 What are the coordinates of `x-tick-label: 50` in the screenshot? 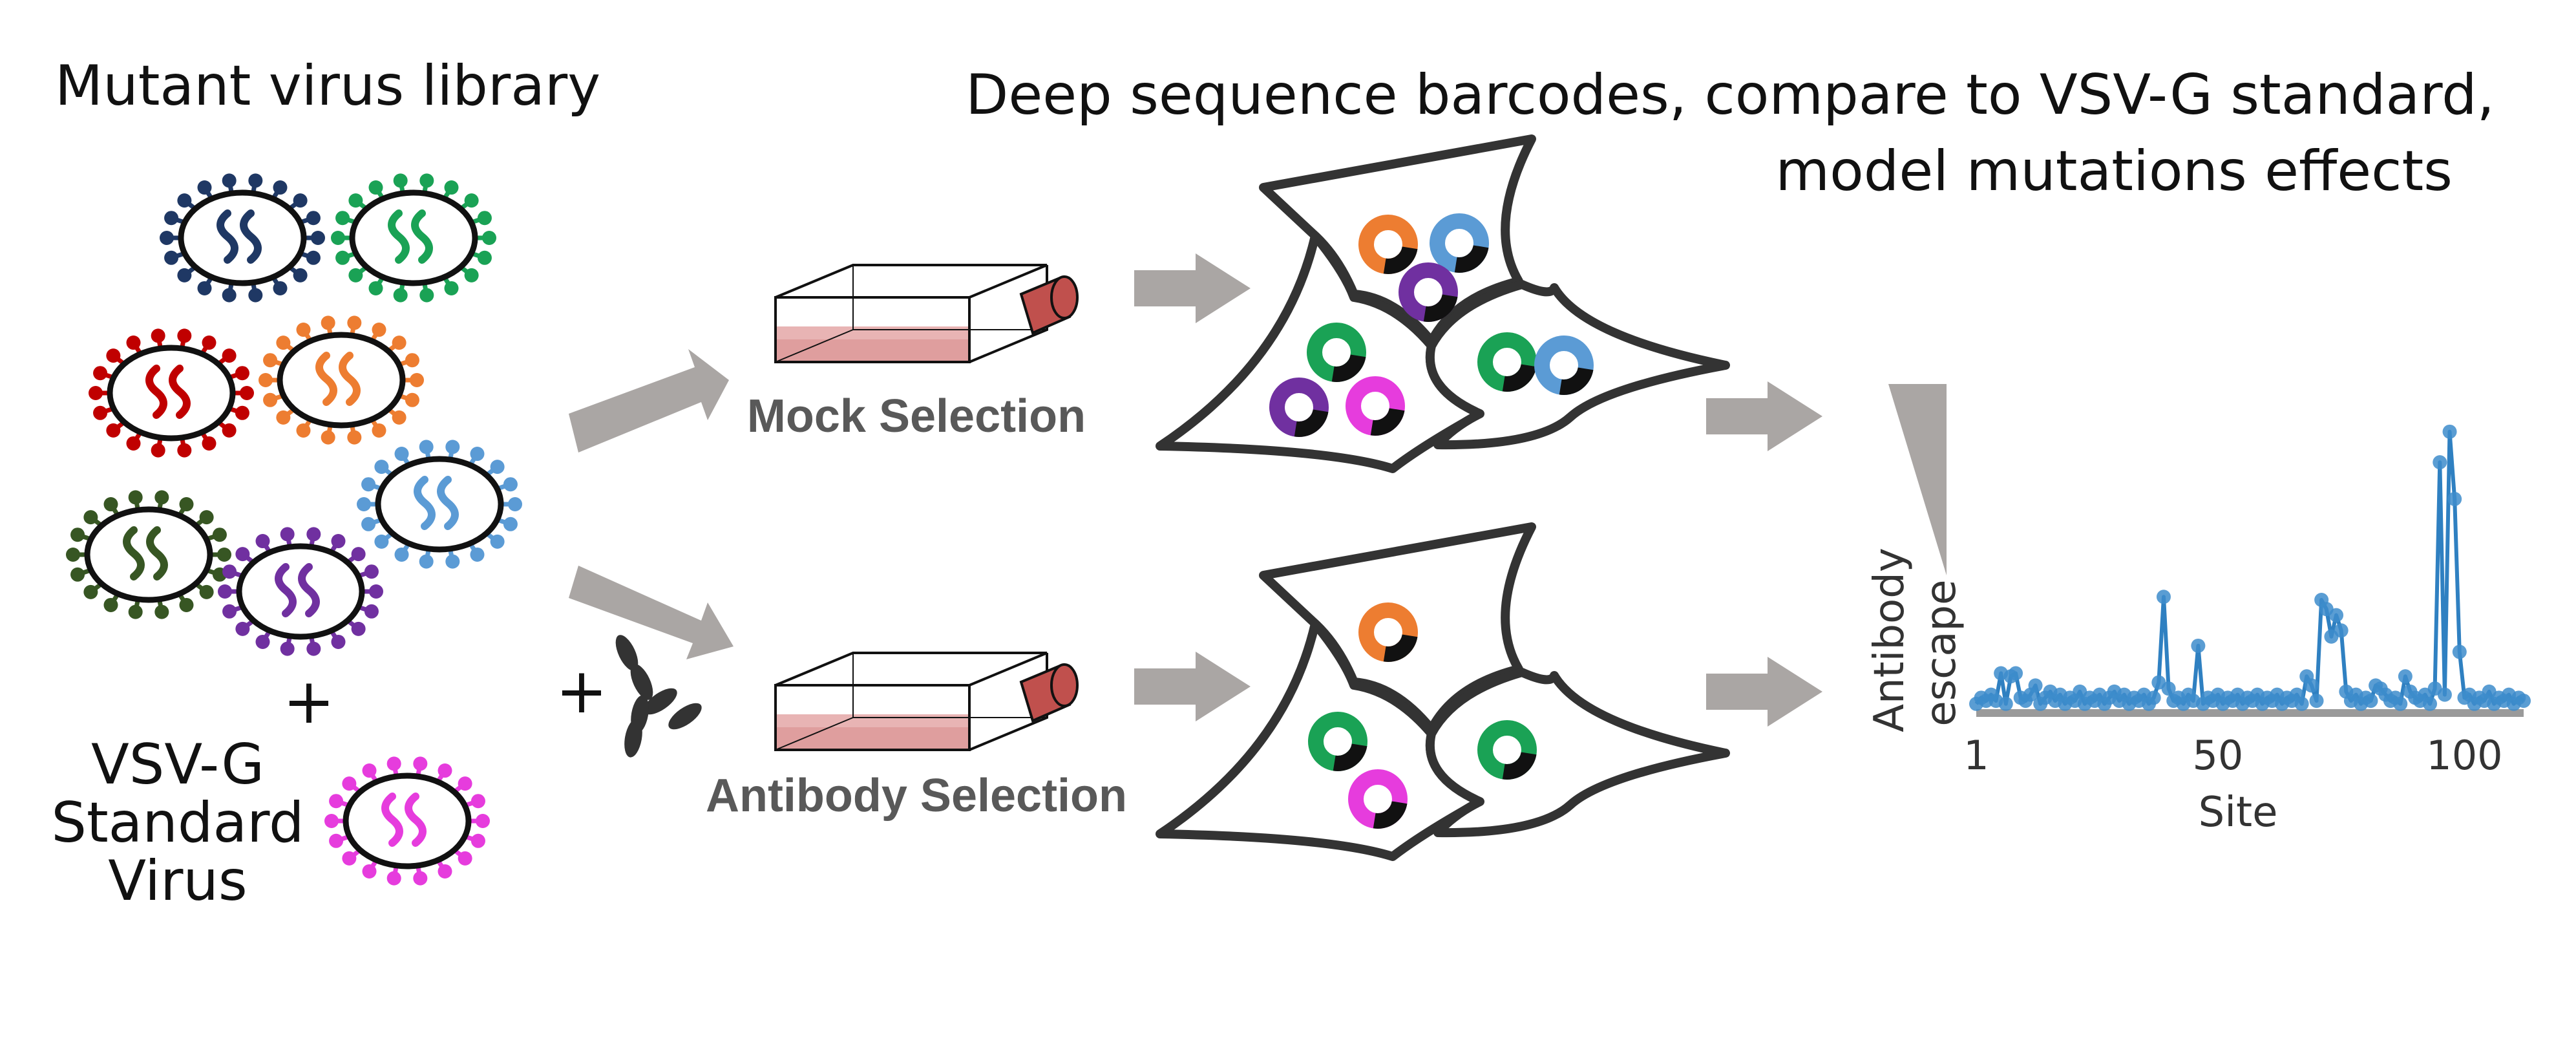 It's located at (2217, 755).